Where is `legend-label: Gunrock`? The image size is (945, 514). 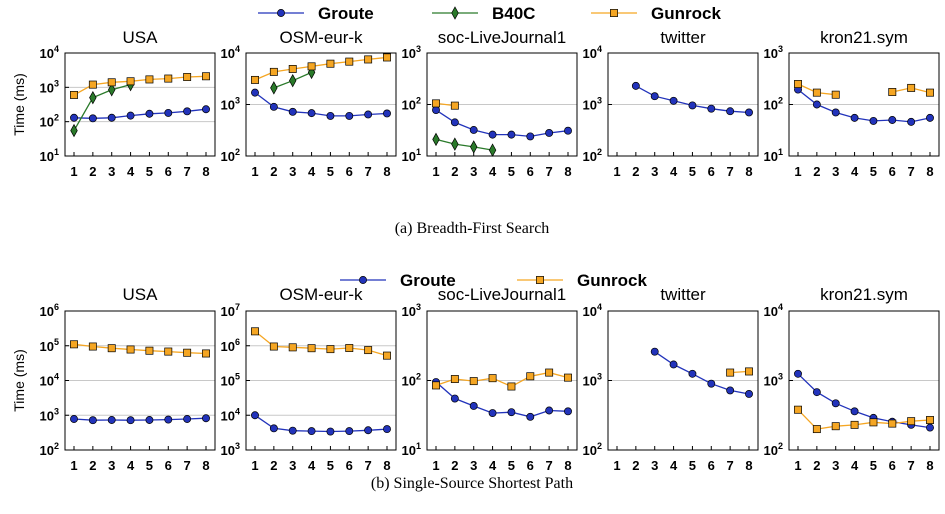 legend-label: Gunrock is located at coordinates (612, 280).